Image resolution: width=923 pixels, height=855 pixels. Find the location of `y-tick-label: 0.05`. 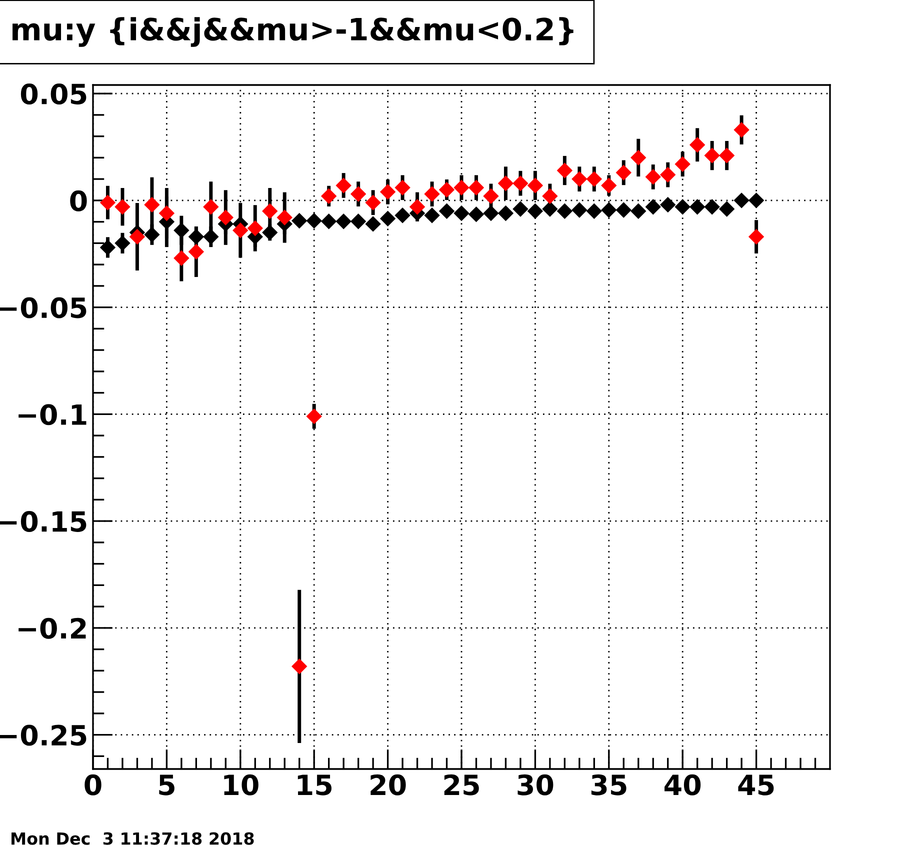

y-tick-label: 0.05 is located at coordinates (53, 93).